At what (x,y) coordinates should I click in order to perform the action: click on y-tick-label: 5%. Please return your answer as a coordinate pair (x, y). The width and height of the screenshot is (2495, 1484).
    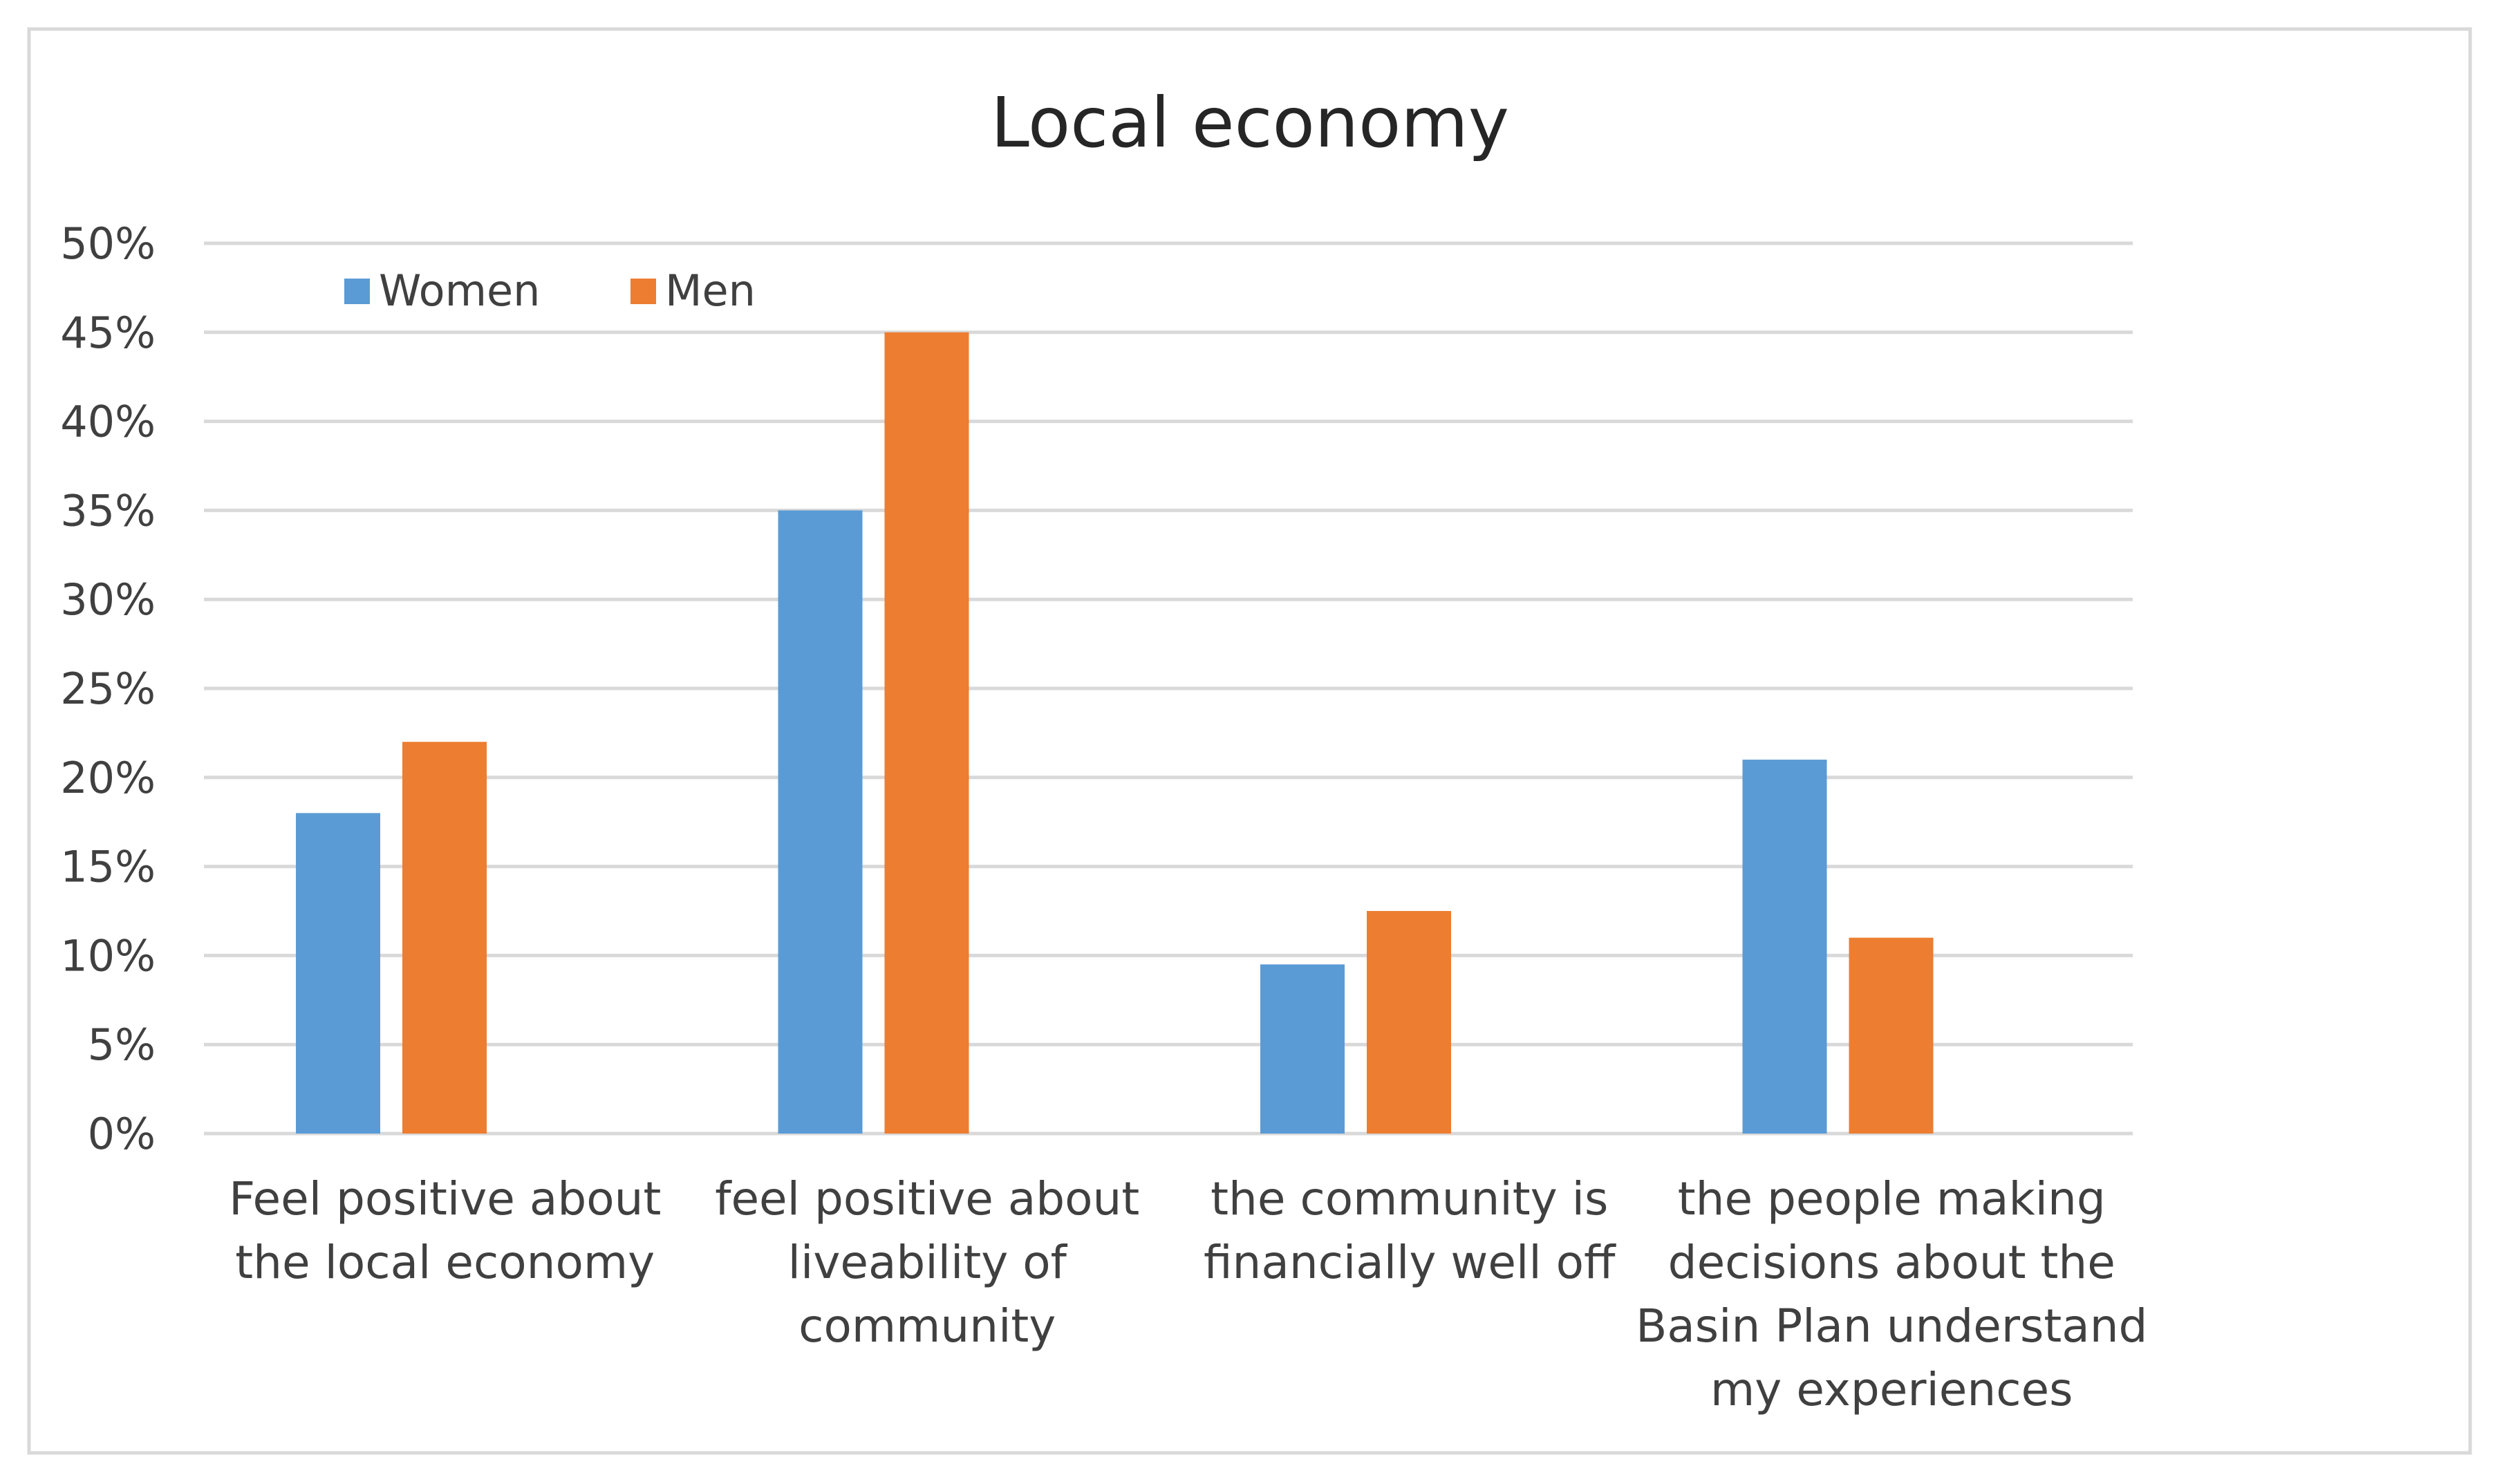
    Looking at the image, I should click on (122, 1045).